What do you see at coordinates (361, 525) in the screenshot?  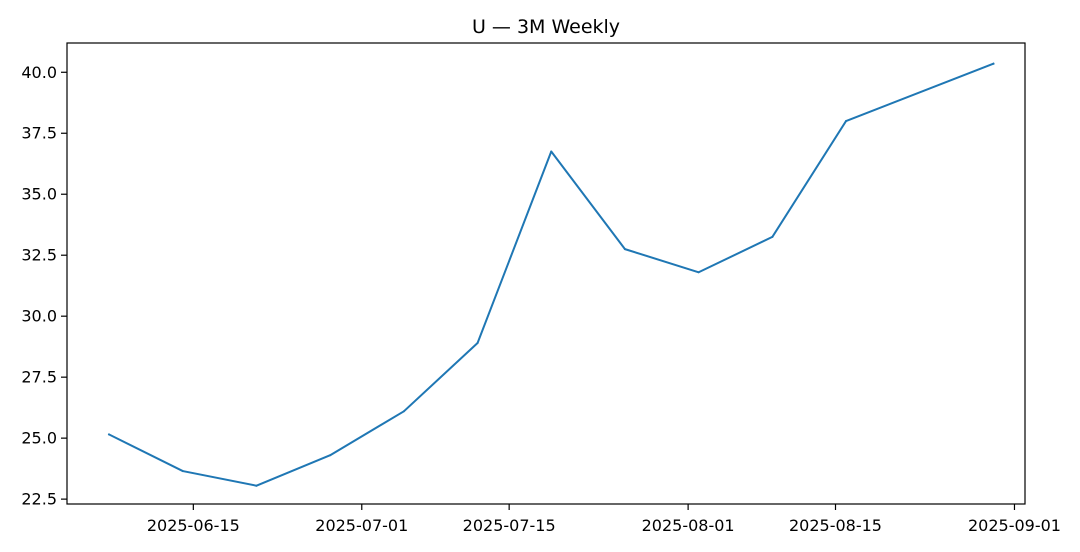 I see `x-tick-label: 2025-07-01` at bounding box center [361, 525].